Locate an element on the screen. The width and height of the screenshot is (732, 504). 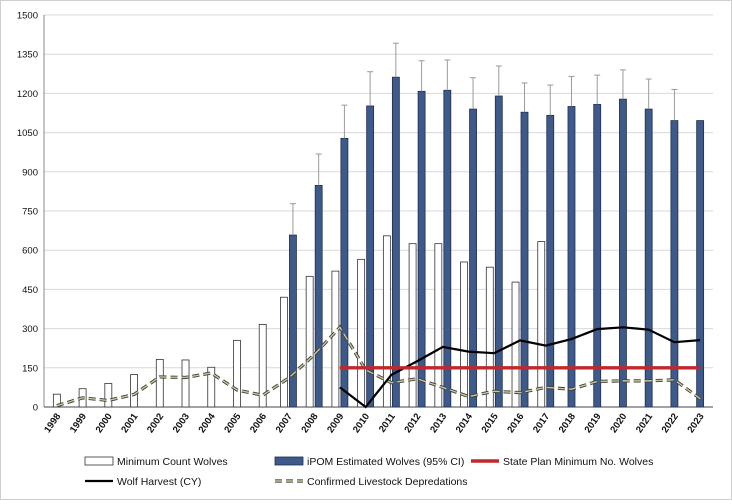
x-tick-label: 2022 is located at coordinates (670, 423).